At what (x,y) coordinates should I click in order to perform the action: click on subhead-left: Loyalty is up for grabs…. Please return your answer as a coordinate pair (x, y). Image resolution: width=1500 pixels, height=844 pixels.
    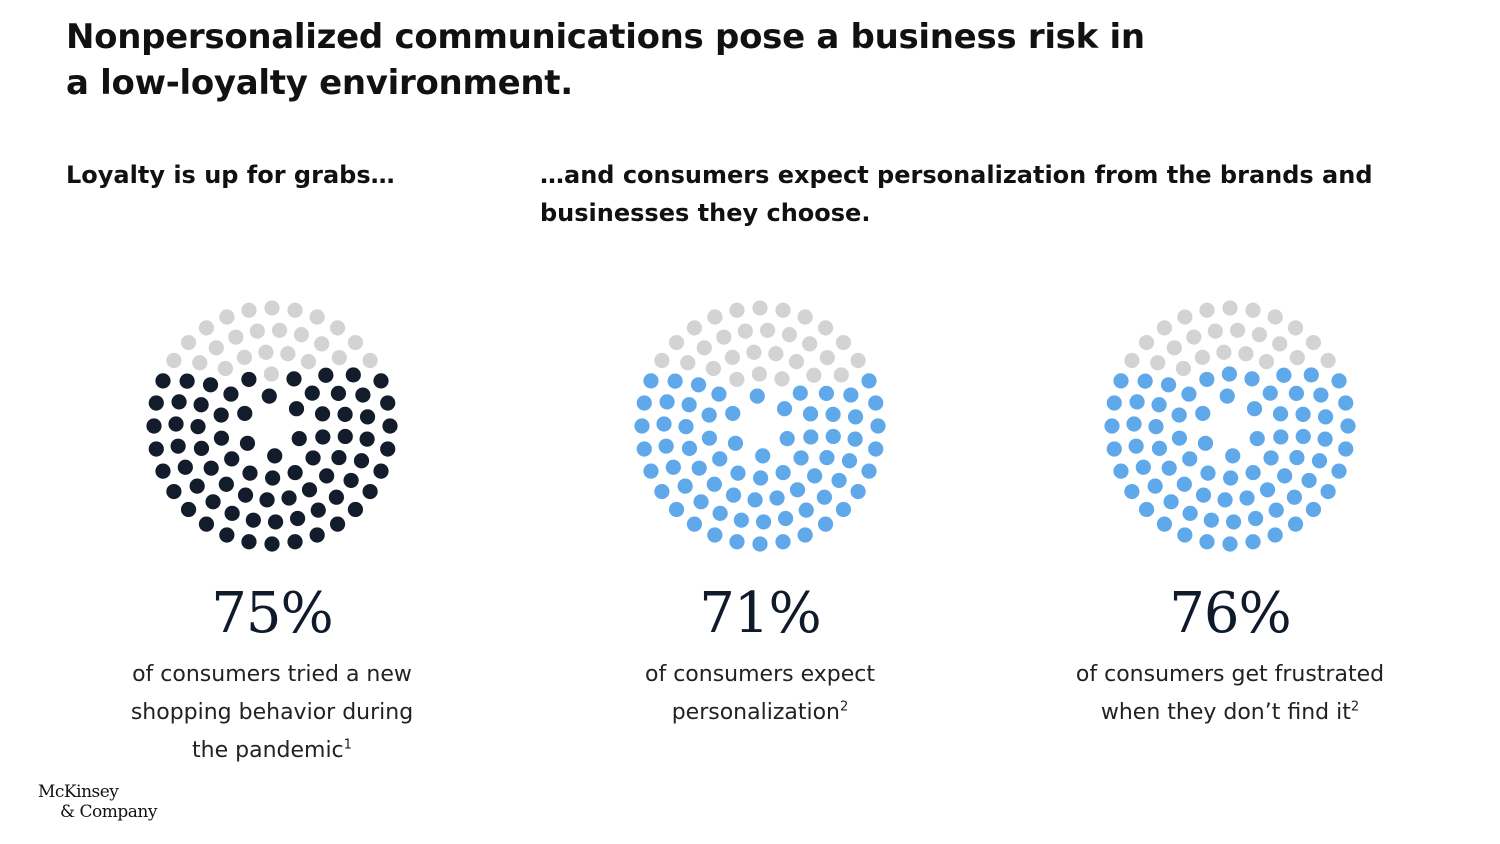
    Looking at the image, I should click on (230, 175).